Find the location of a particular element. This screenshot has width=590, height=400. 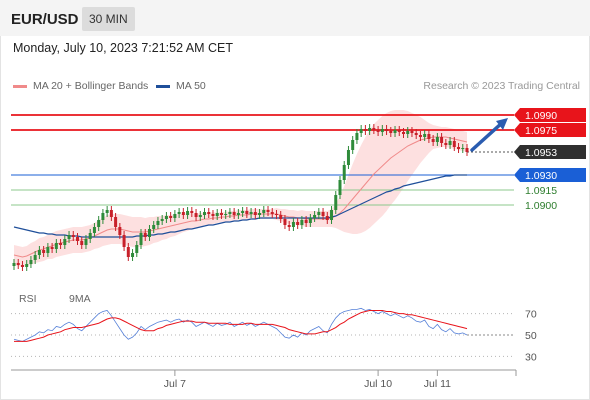

time-tick-label: Jul 10 is located at coordinates (378, 384).